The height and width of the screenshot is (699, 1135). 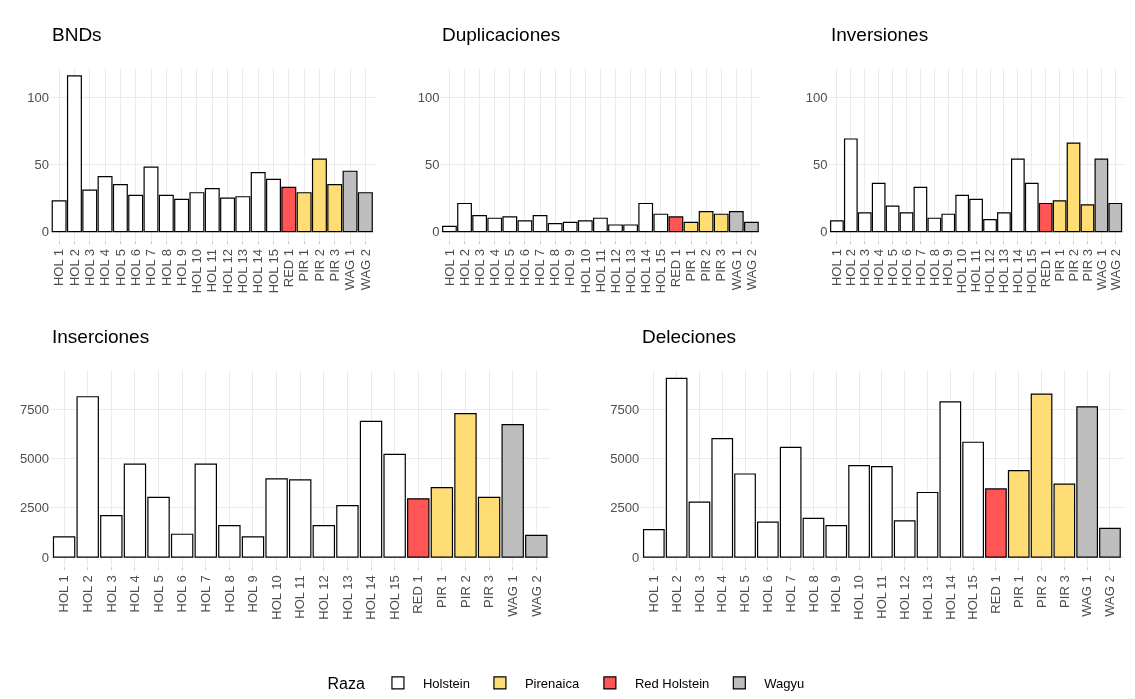 I want to click on chart-title: Inserciones, so click(x=101, y=336).